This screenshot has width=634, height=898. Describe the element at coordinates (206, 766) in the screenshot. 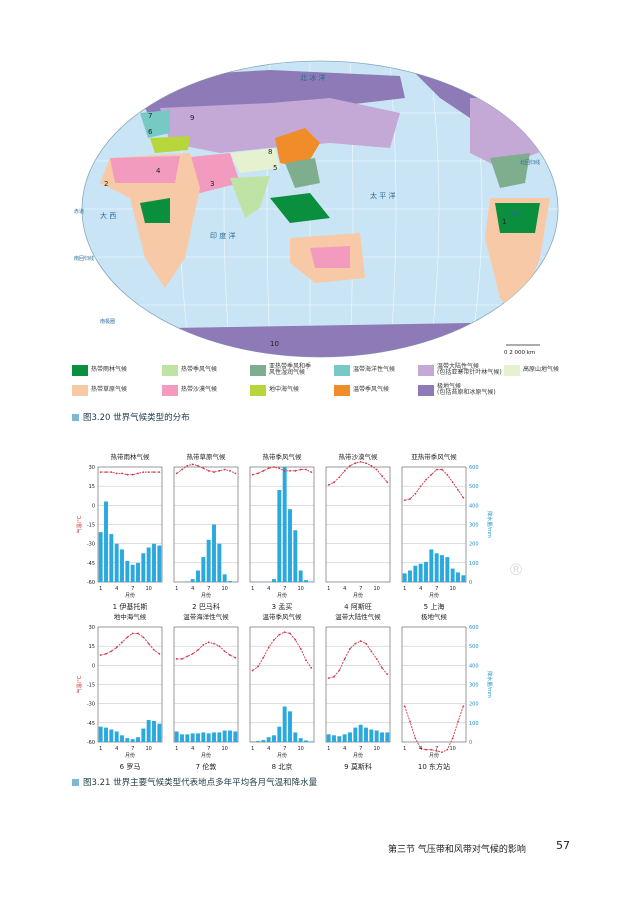

I see `station-name: 7 伦敦` at that location.